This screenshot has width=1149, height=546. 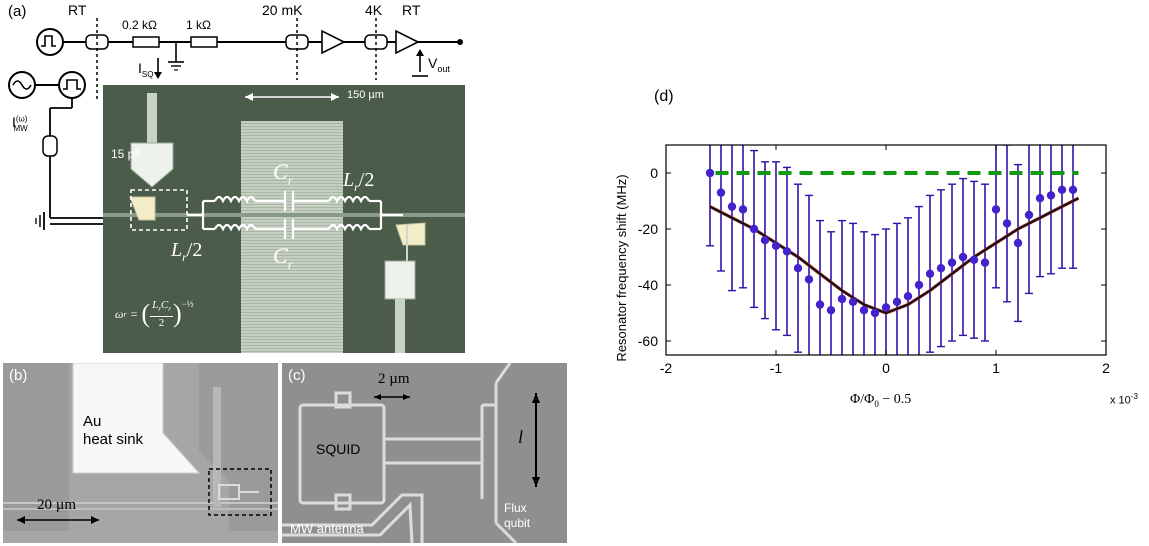 I want to click on fit-curve, so click(x=894, y=256).